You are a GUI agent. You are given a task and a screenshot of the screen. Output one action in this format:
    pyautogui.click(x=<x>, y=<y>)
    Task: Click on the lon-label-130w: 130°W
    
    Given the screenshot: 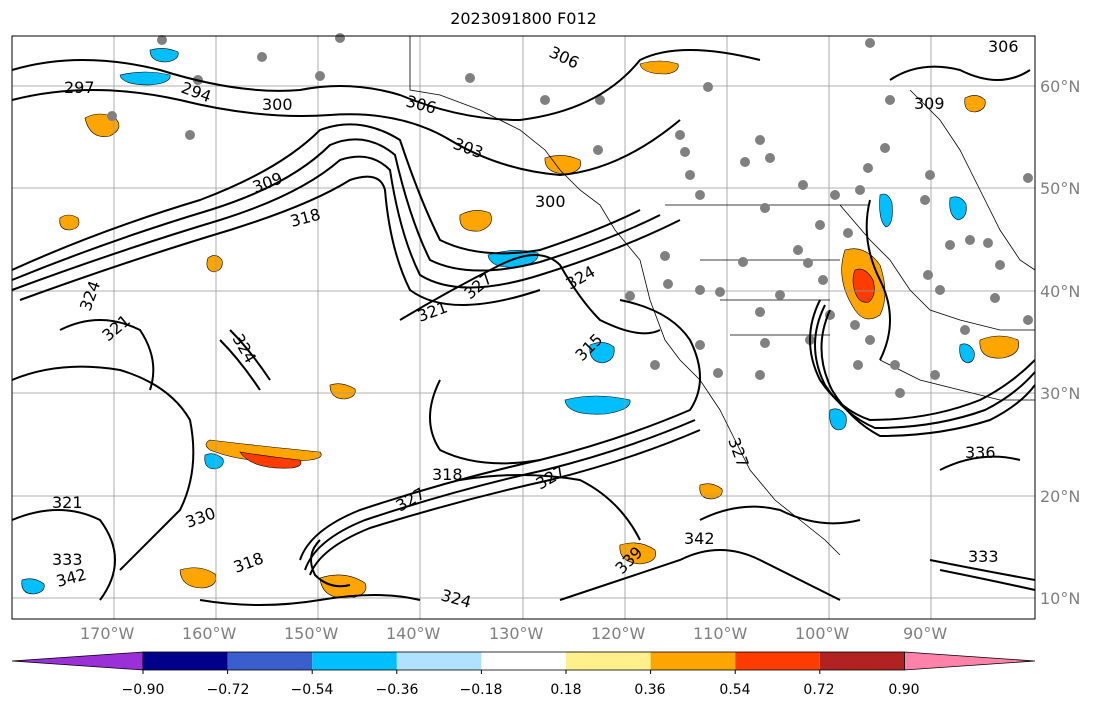 What is the action you would take?
    pyautogui.click(x=516, y=633)
    